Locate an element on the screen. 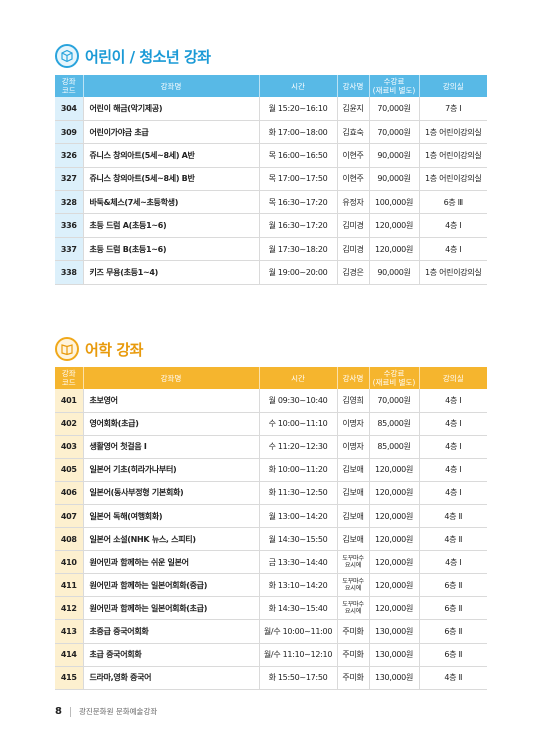 The height and width of the screenshot is (737, 539). room-cell: 6층 Ⅲ is located at coordinates (453, 202).